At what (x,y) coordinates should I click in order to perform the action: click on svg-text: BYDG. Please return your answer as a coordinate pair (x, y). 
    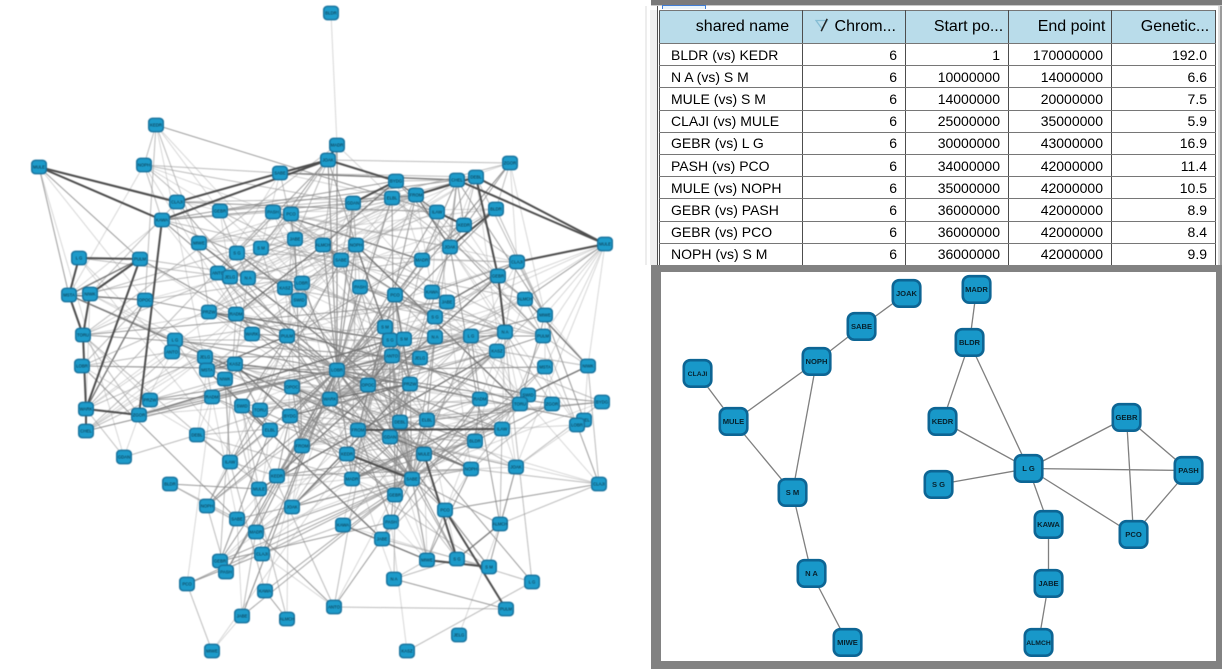
    Looking at the image, I should click on (602, 402).